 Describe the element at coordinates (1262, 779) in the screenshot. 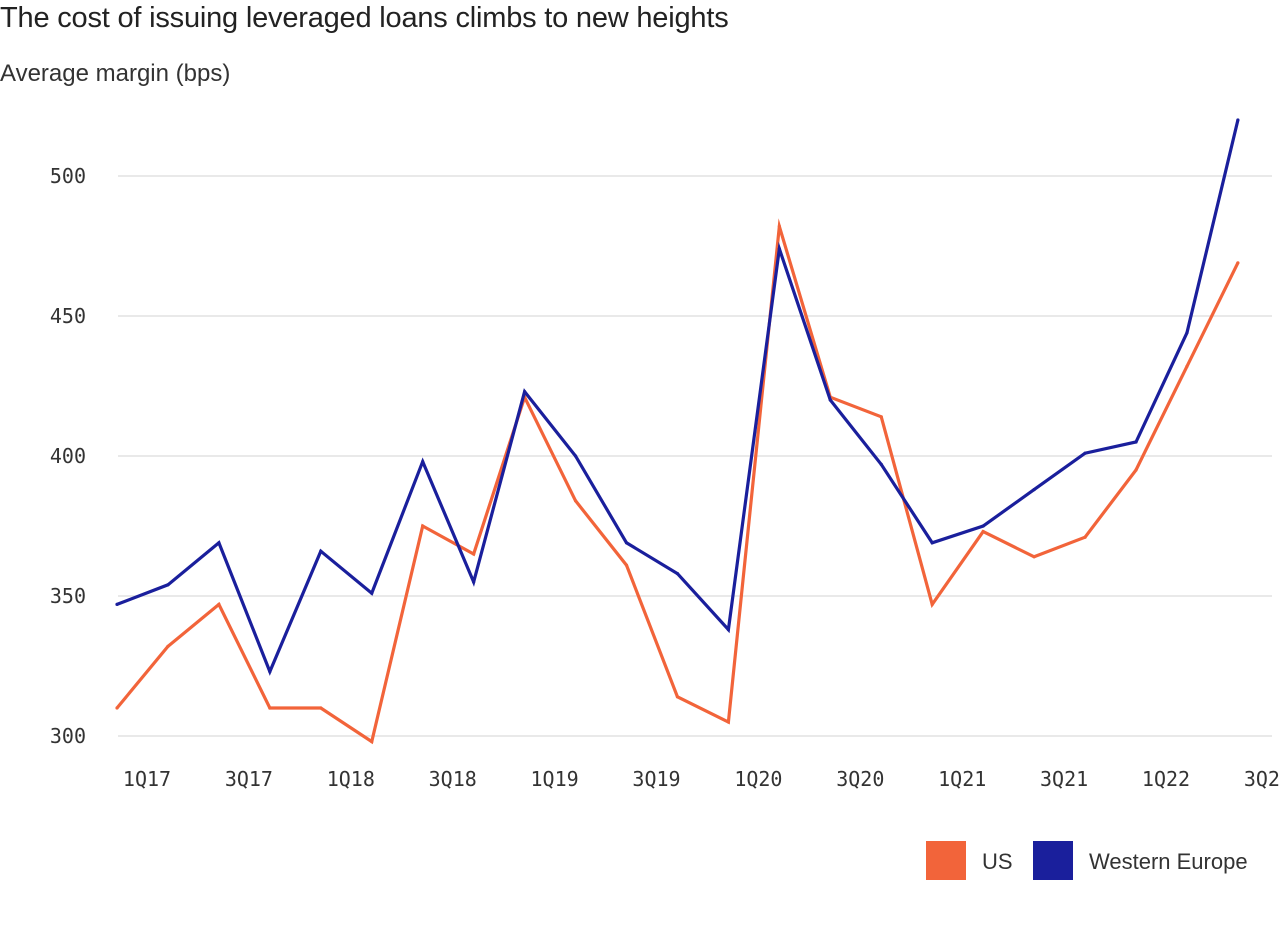

I see `x-tick-label: 3Q22` at that location.